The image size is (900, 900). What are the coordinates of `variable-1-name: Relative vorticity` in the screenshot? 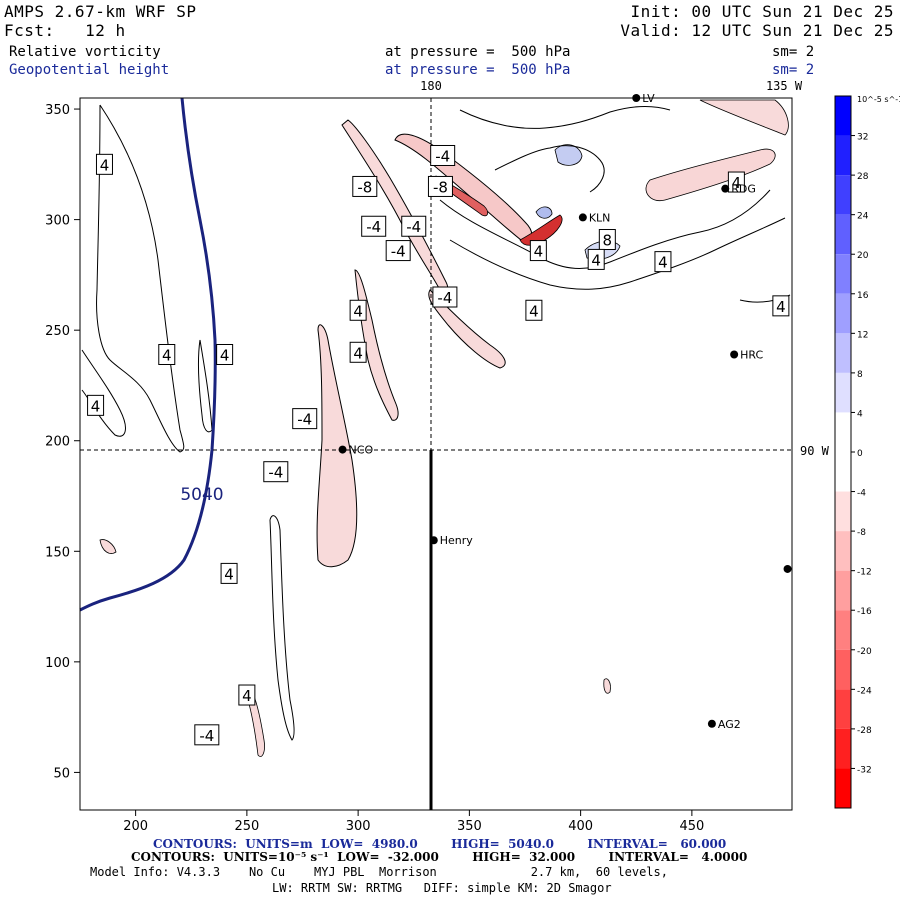 It's located at (85, 52).